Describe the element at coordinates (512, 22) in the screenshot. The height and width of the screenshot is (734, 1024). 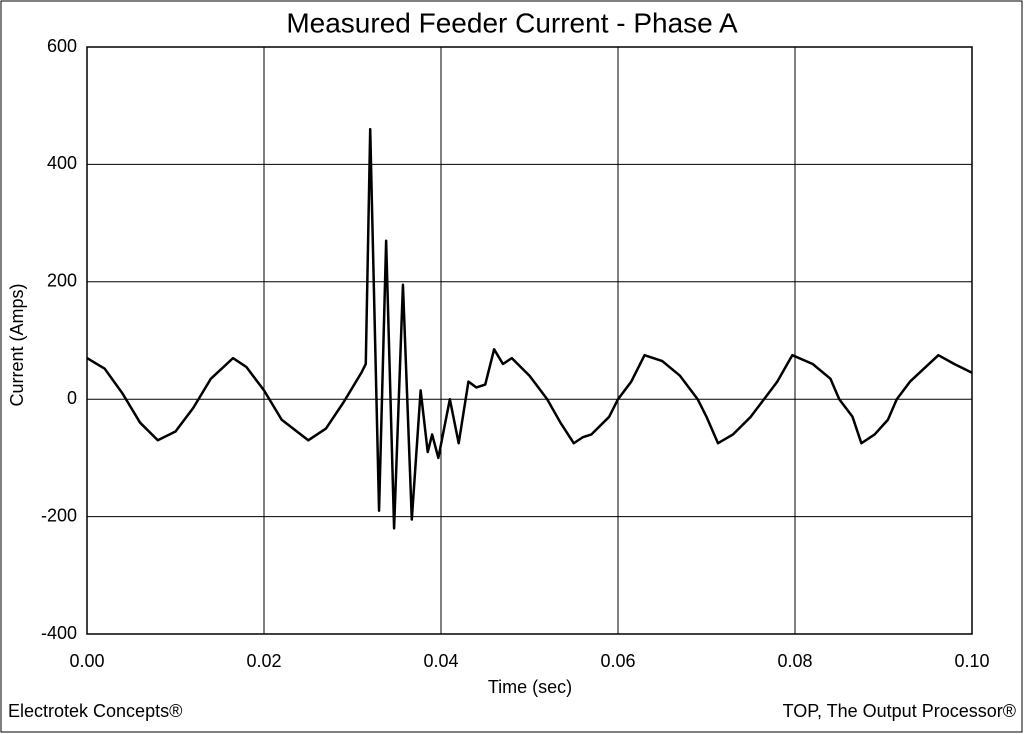
I see `chart-title: Measured Feeder Current - Phase A` at that location.